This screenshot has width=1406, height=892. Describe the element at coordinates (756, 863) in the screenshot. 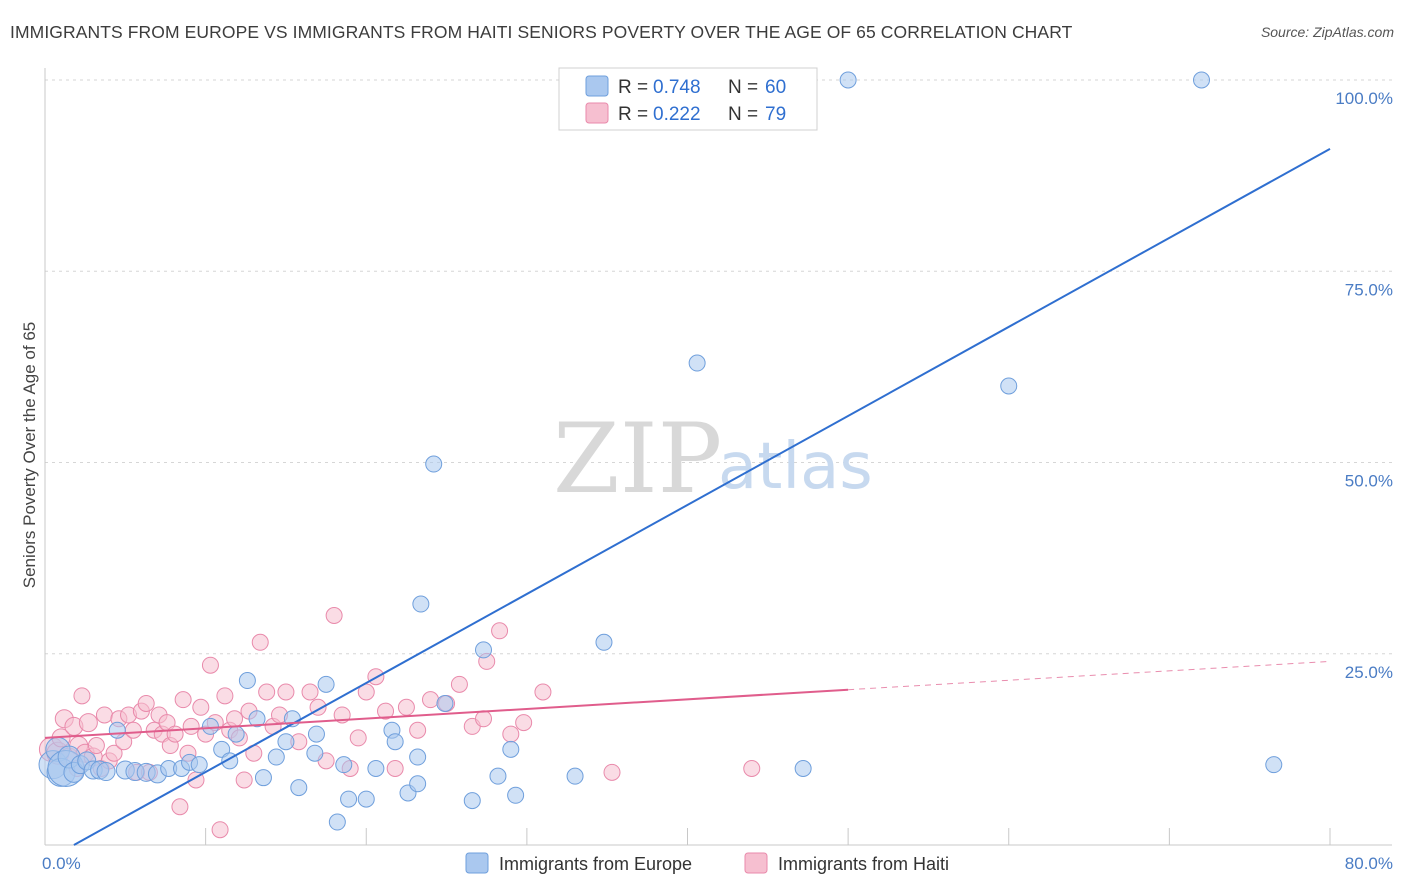

I see `bottom-legend-haiti-swatch` at that location.